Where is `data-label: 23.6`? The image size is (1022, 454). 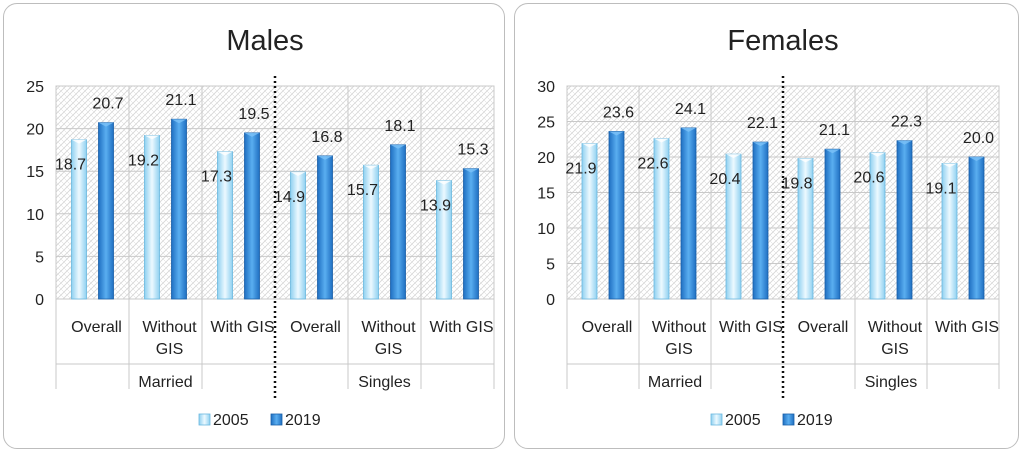
data-label: 23.6 is located at coordinates (618, 112).